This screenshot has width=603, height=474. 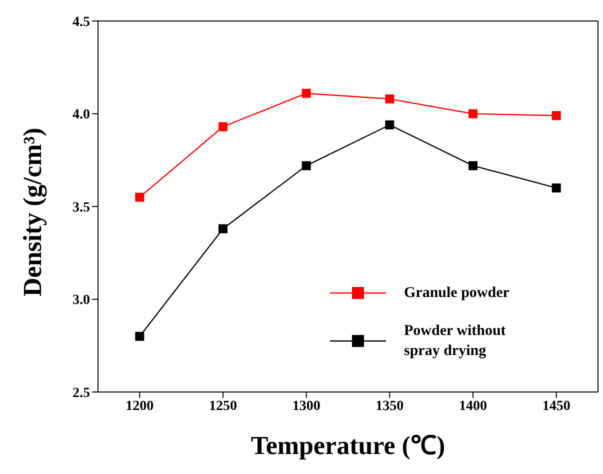 I want to click on x-tick-label: 1250, so click(x=223, y=406).